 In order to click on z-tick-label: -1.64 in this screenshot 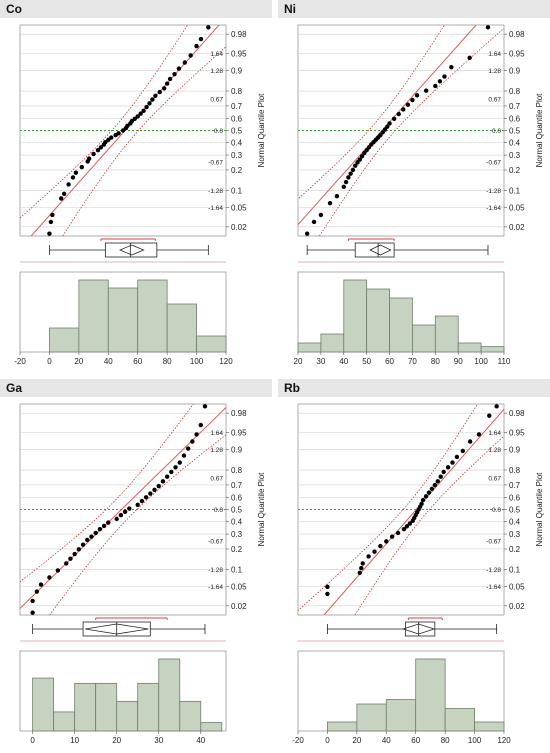, I will do `click(493, 587)`.